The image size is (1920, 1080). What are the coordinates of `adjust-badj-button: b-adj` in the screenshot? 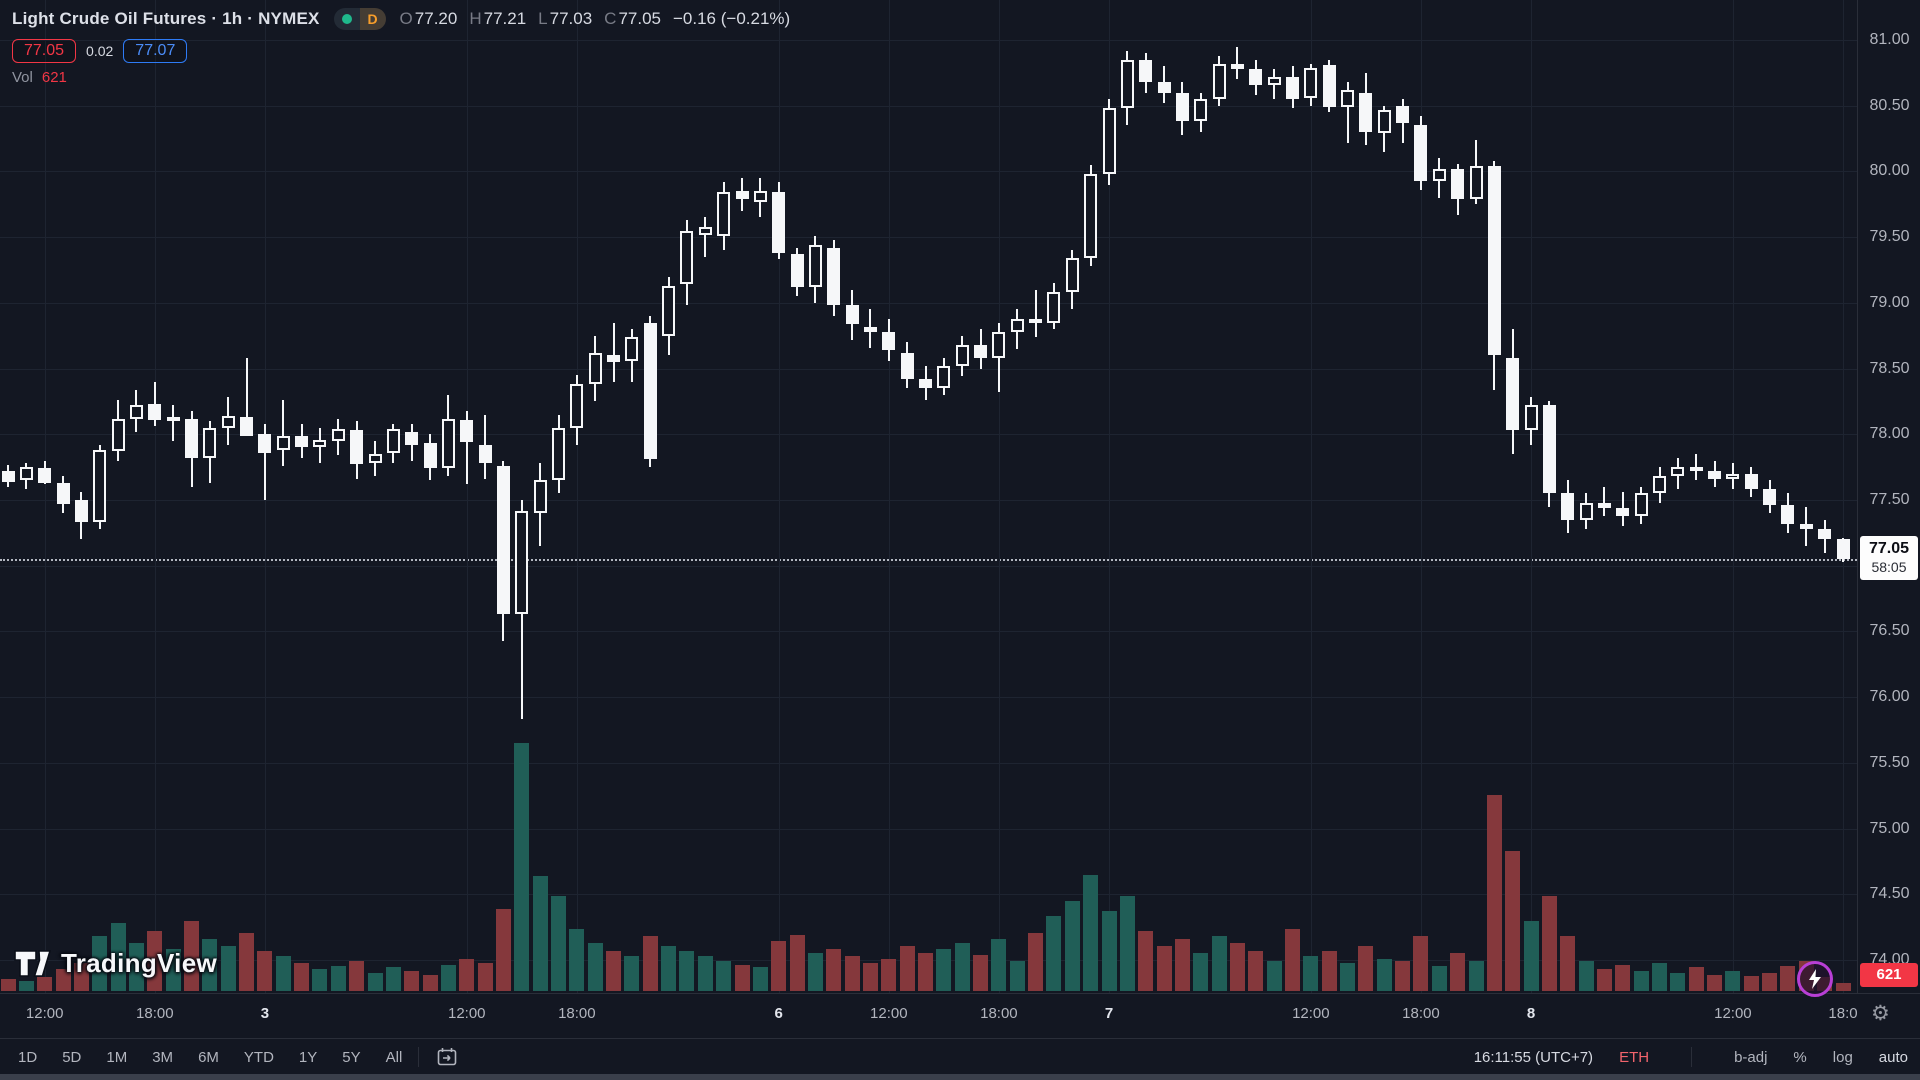 It's located at (1751, 1057).